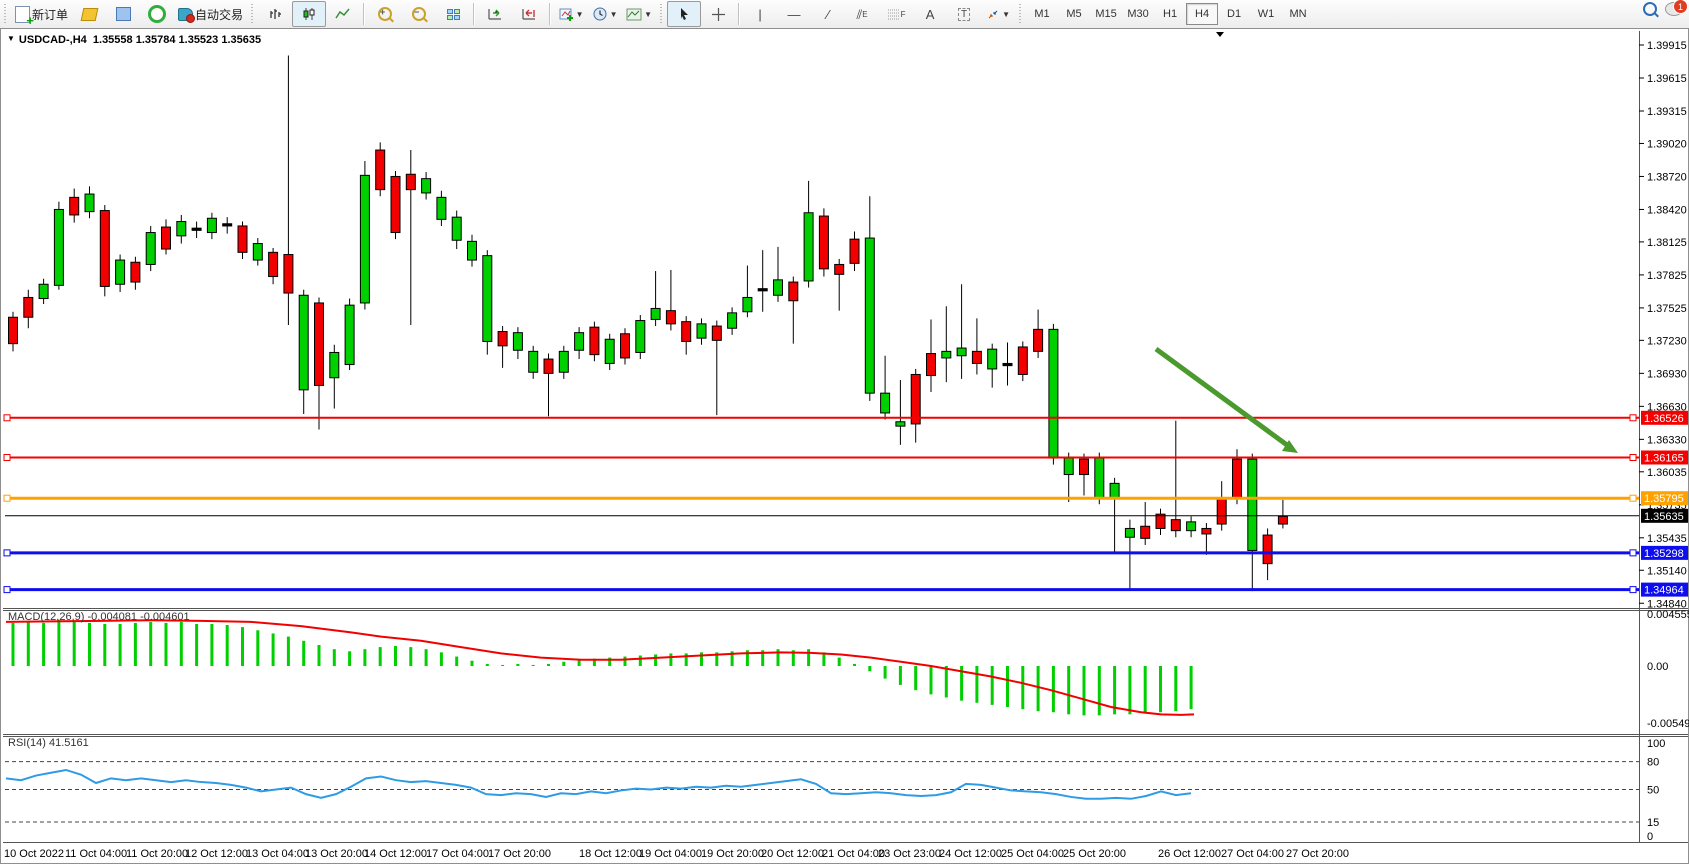  Describe the element at coordinates (1680, 7) in the screenshot. I see `notification-badge: 1` at that location.